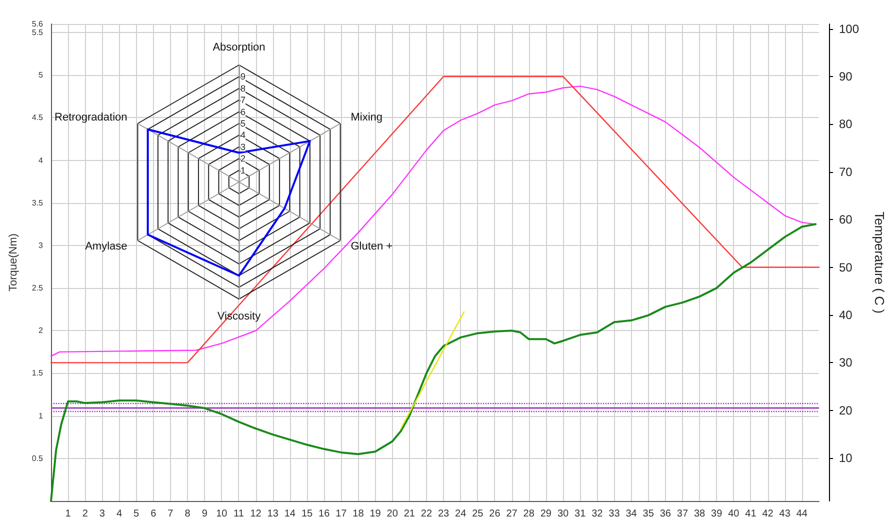 The height and width of the screenshot is (529, 894). Describe the element at coordinates (849, 29) in the screenshot. I see `y2-tick-label: 100` at that location.